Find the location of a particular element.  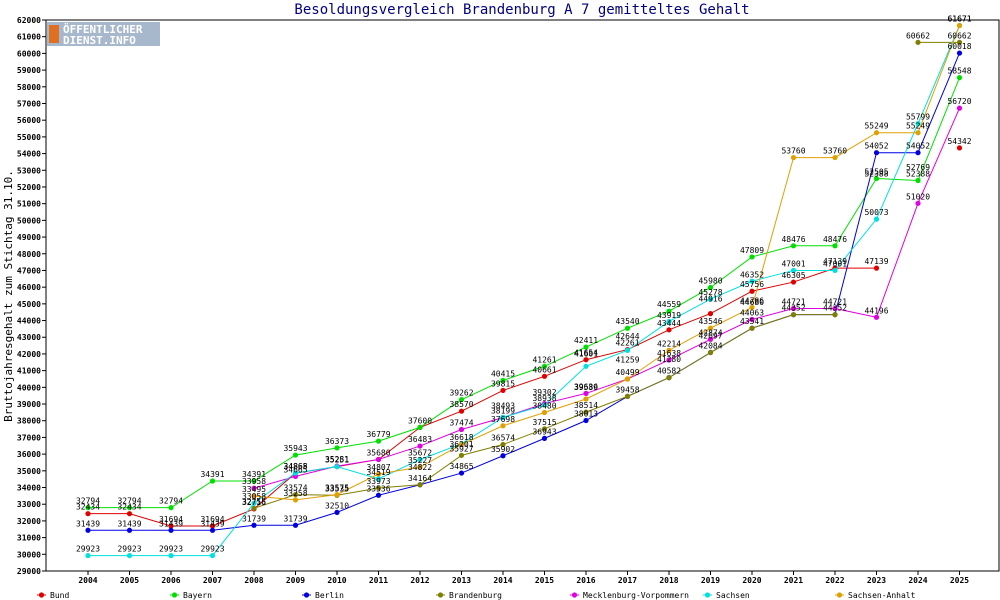

legend-item-brandenburg: Brandenburg is located at coordinates (469, 595).